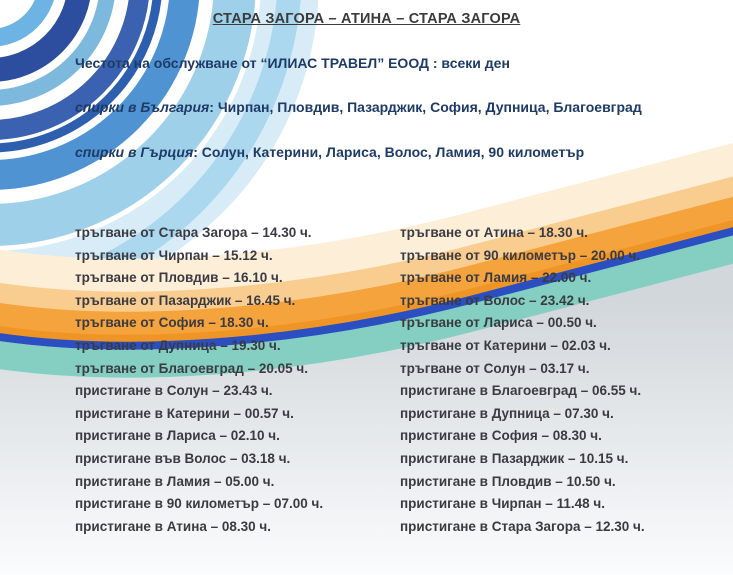 The width and height of the screenshot is (733, 575). What do you see at coordinates (175, 481) in the screenshot?
I see `schedule-row: пристигане в Ламия – 05.00 ч.` at bounding box center [175, 481].